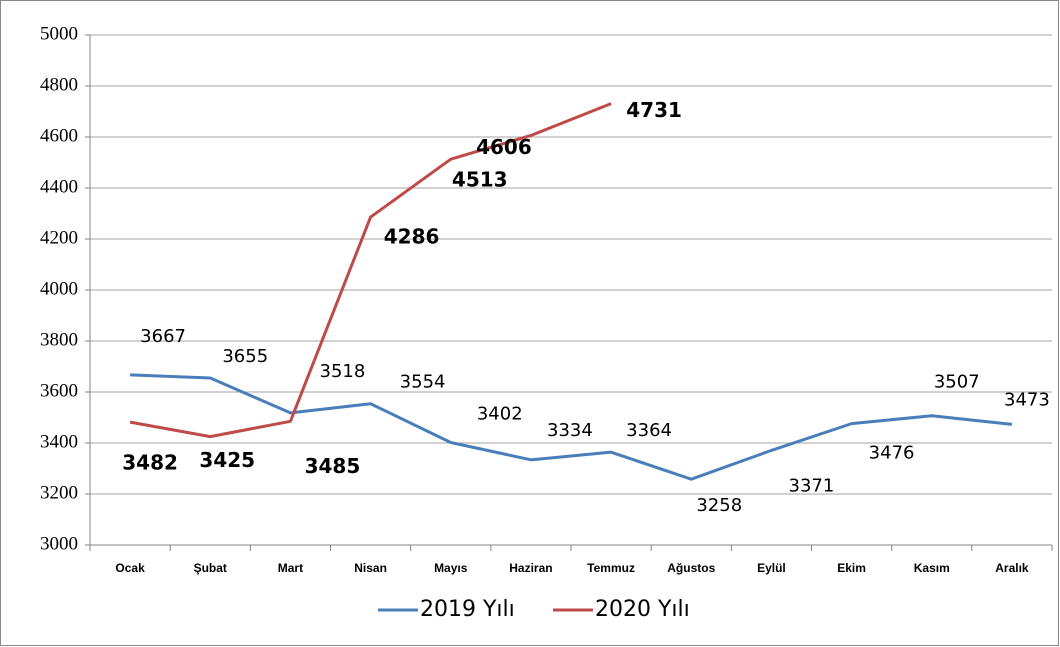 Image resolution: width=1060 pixels, height=647 pixels. What do you see at coordinates (691, 568) in the screenshot?
I see `x-tick-label: Ağustos` at bounding box center [691, 568].